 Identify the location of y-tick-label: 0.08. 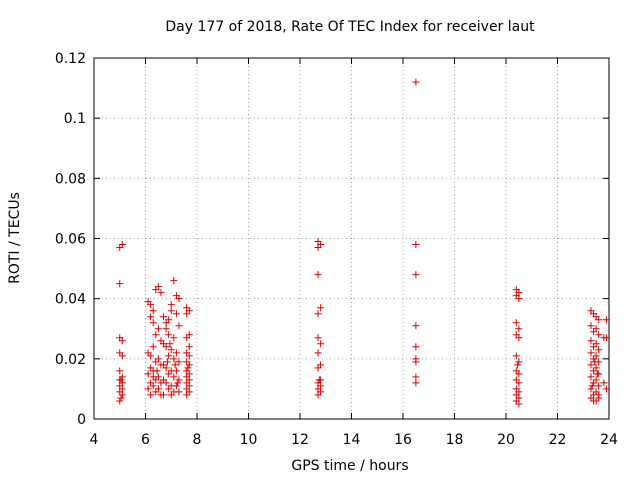
(70, 179).